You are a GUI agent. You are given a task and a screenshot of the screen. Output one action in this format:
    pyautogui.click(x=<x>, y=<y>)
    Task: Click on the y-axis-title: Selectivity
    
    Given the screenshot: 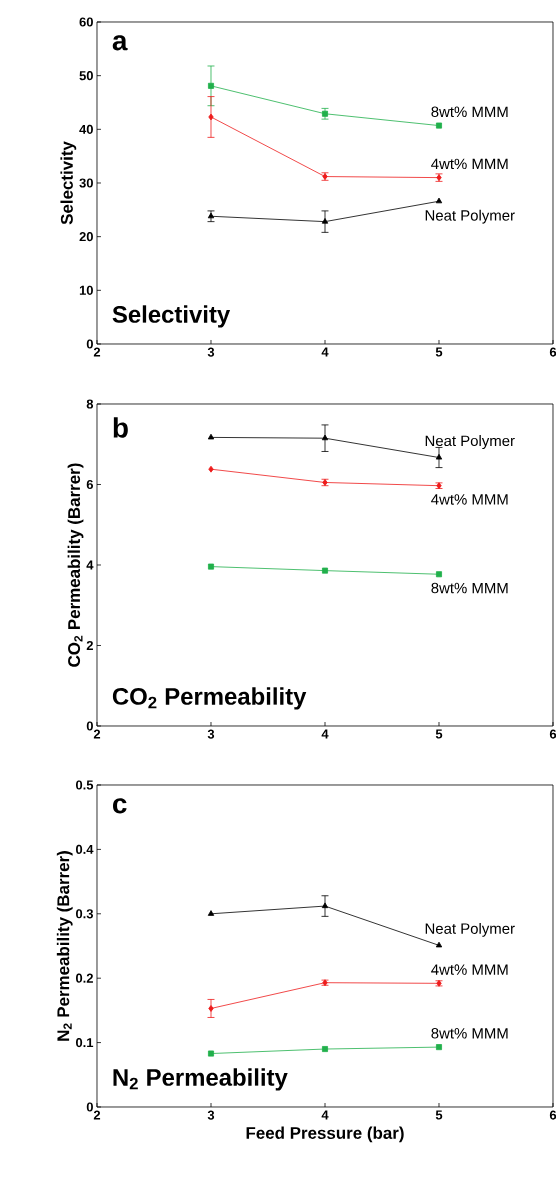 What is the action you would take?
    pyautogui.click(x=68, y=183)
    